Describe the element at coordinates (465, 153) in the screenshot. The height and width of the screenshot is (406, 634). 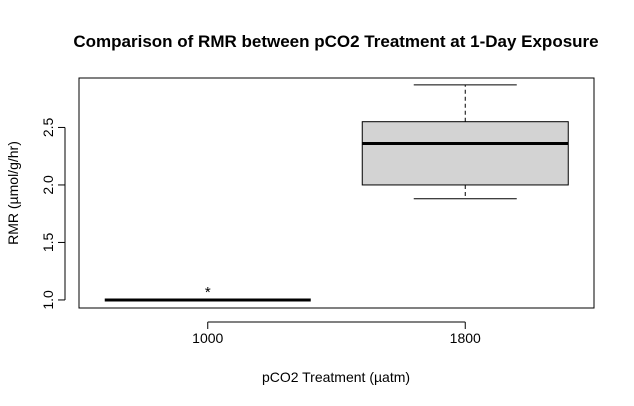
I see `box-body` at that location.